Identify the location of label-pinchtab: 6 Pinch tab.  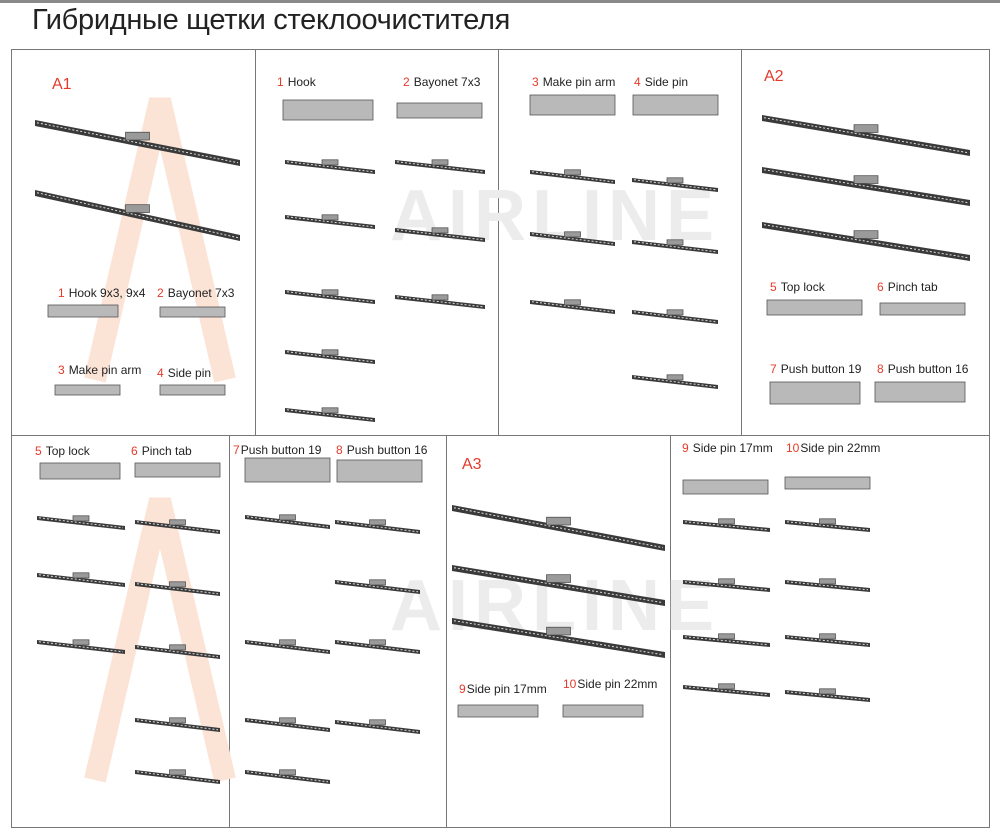
(161, 451).